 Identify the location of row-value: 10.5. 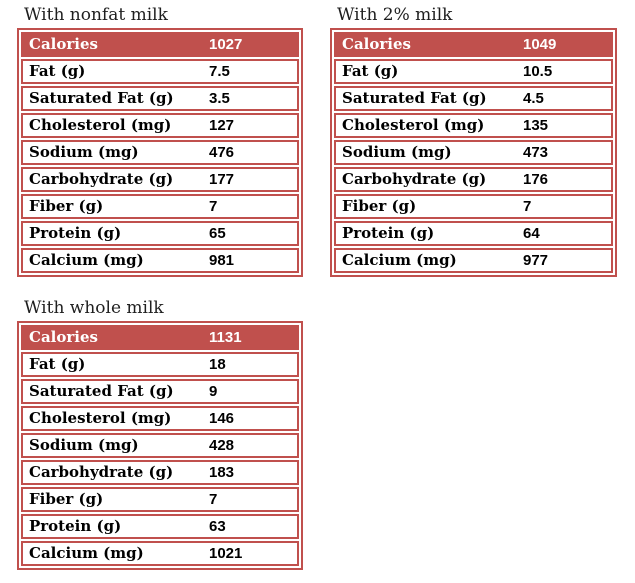
(538, 71).